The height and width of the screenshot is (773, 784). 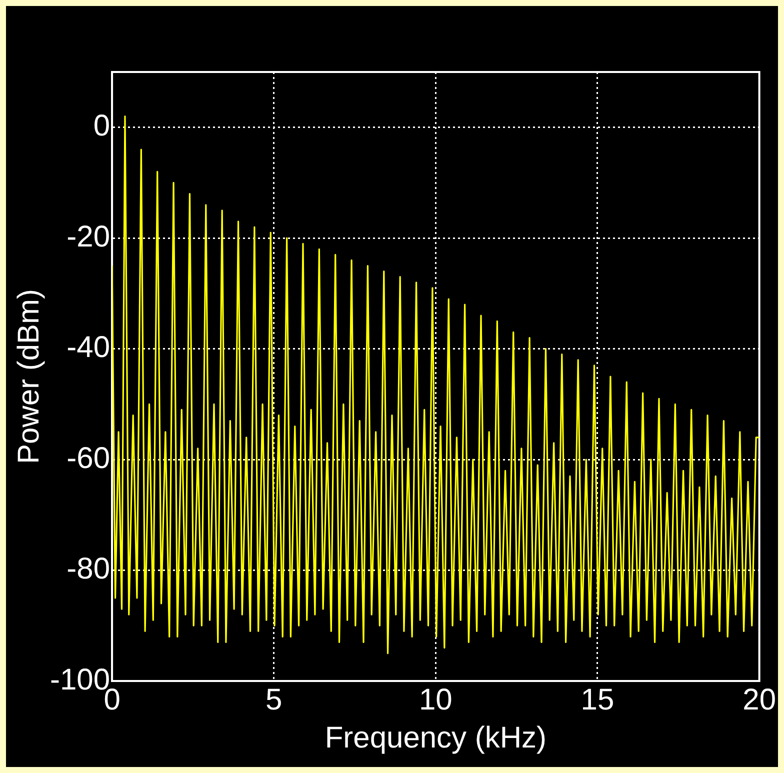 I want to click on x-tick-label: 10, so click(x=435, y=699).